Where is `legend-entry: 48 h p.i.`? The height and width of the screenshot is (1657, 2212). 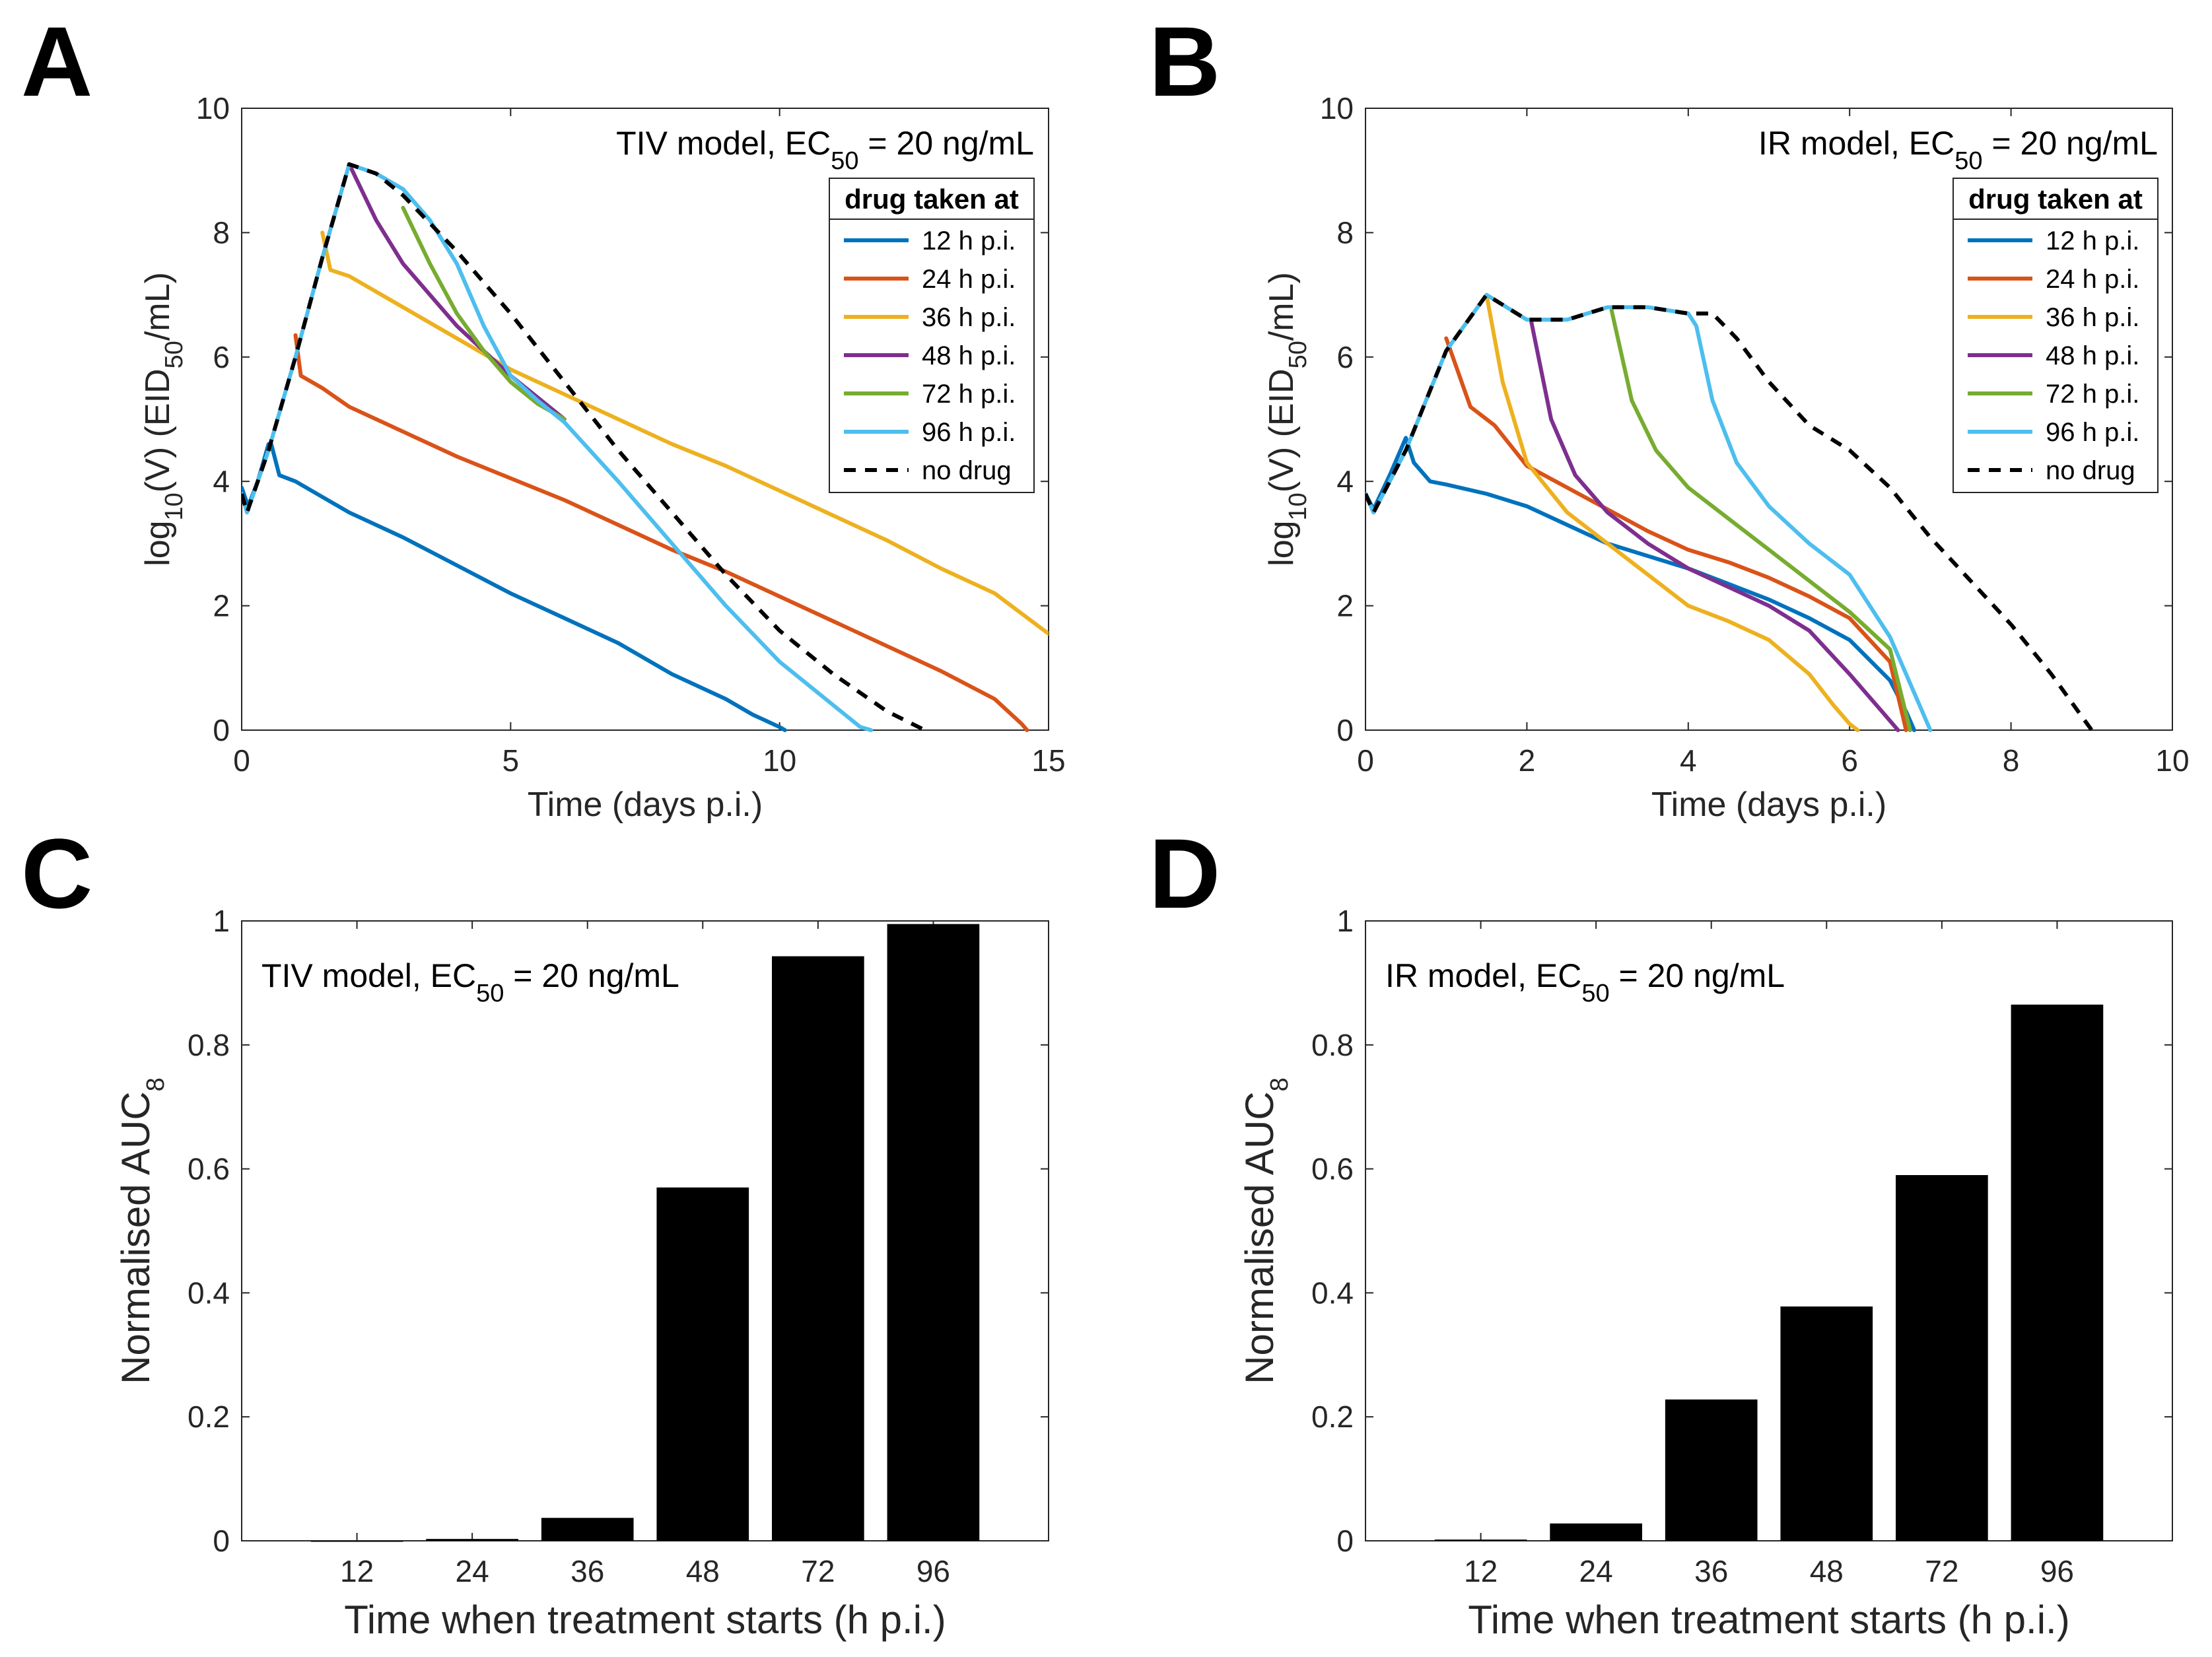 legend-entry: 48 h p.i. is located at coordinates (969, 355).